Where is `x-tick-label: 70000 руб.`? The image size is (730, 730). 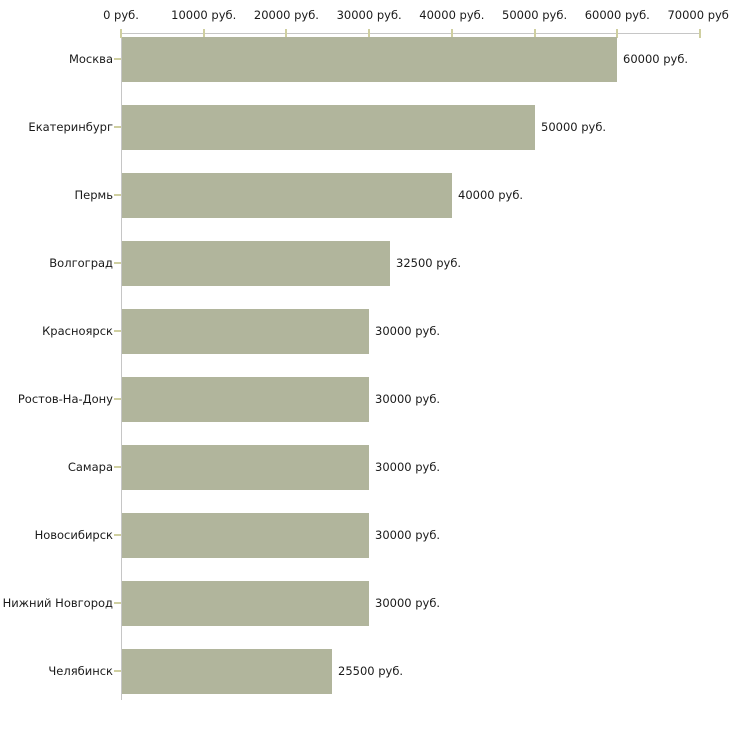 x-tick-label: 70000 руб. is located at coordinates (698, 15).